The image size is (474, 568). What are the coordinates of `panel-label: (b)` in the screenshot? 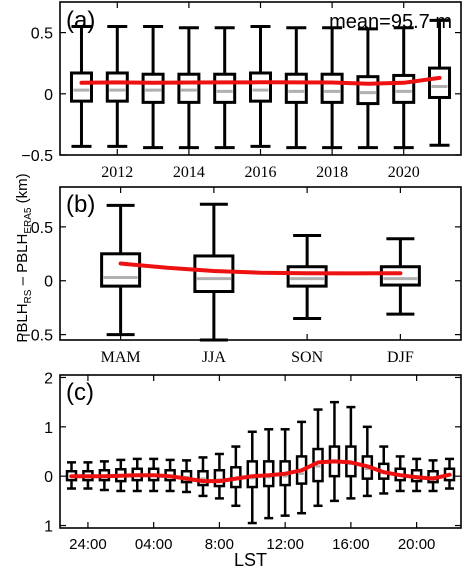 It's located at (80, 204).